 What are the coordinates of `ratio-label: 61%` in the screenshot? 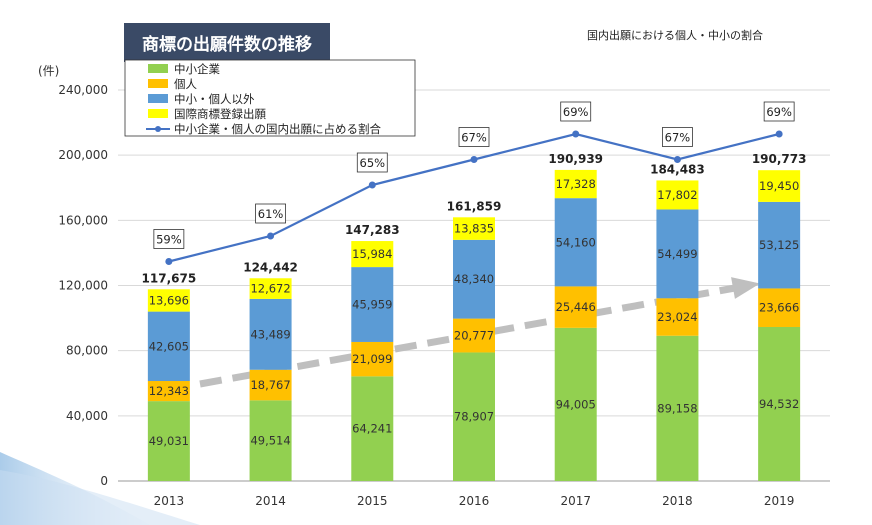 It's located at (271, 214).